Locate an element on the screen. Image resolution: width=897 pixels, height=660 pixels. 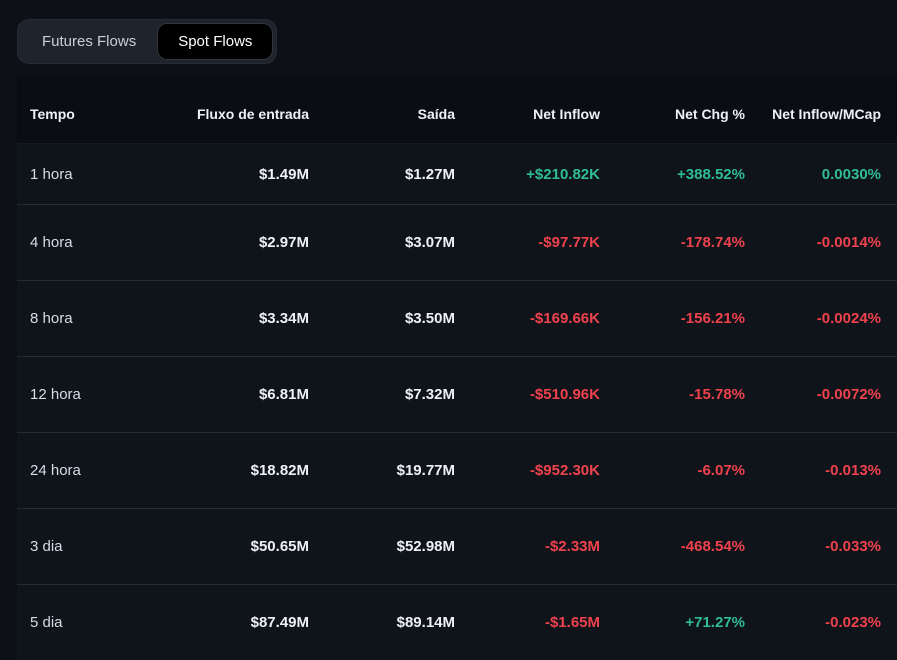
net-inflow-cell: -$510.96K is located at coordinates (564, 394).